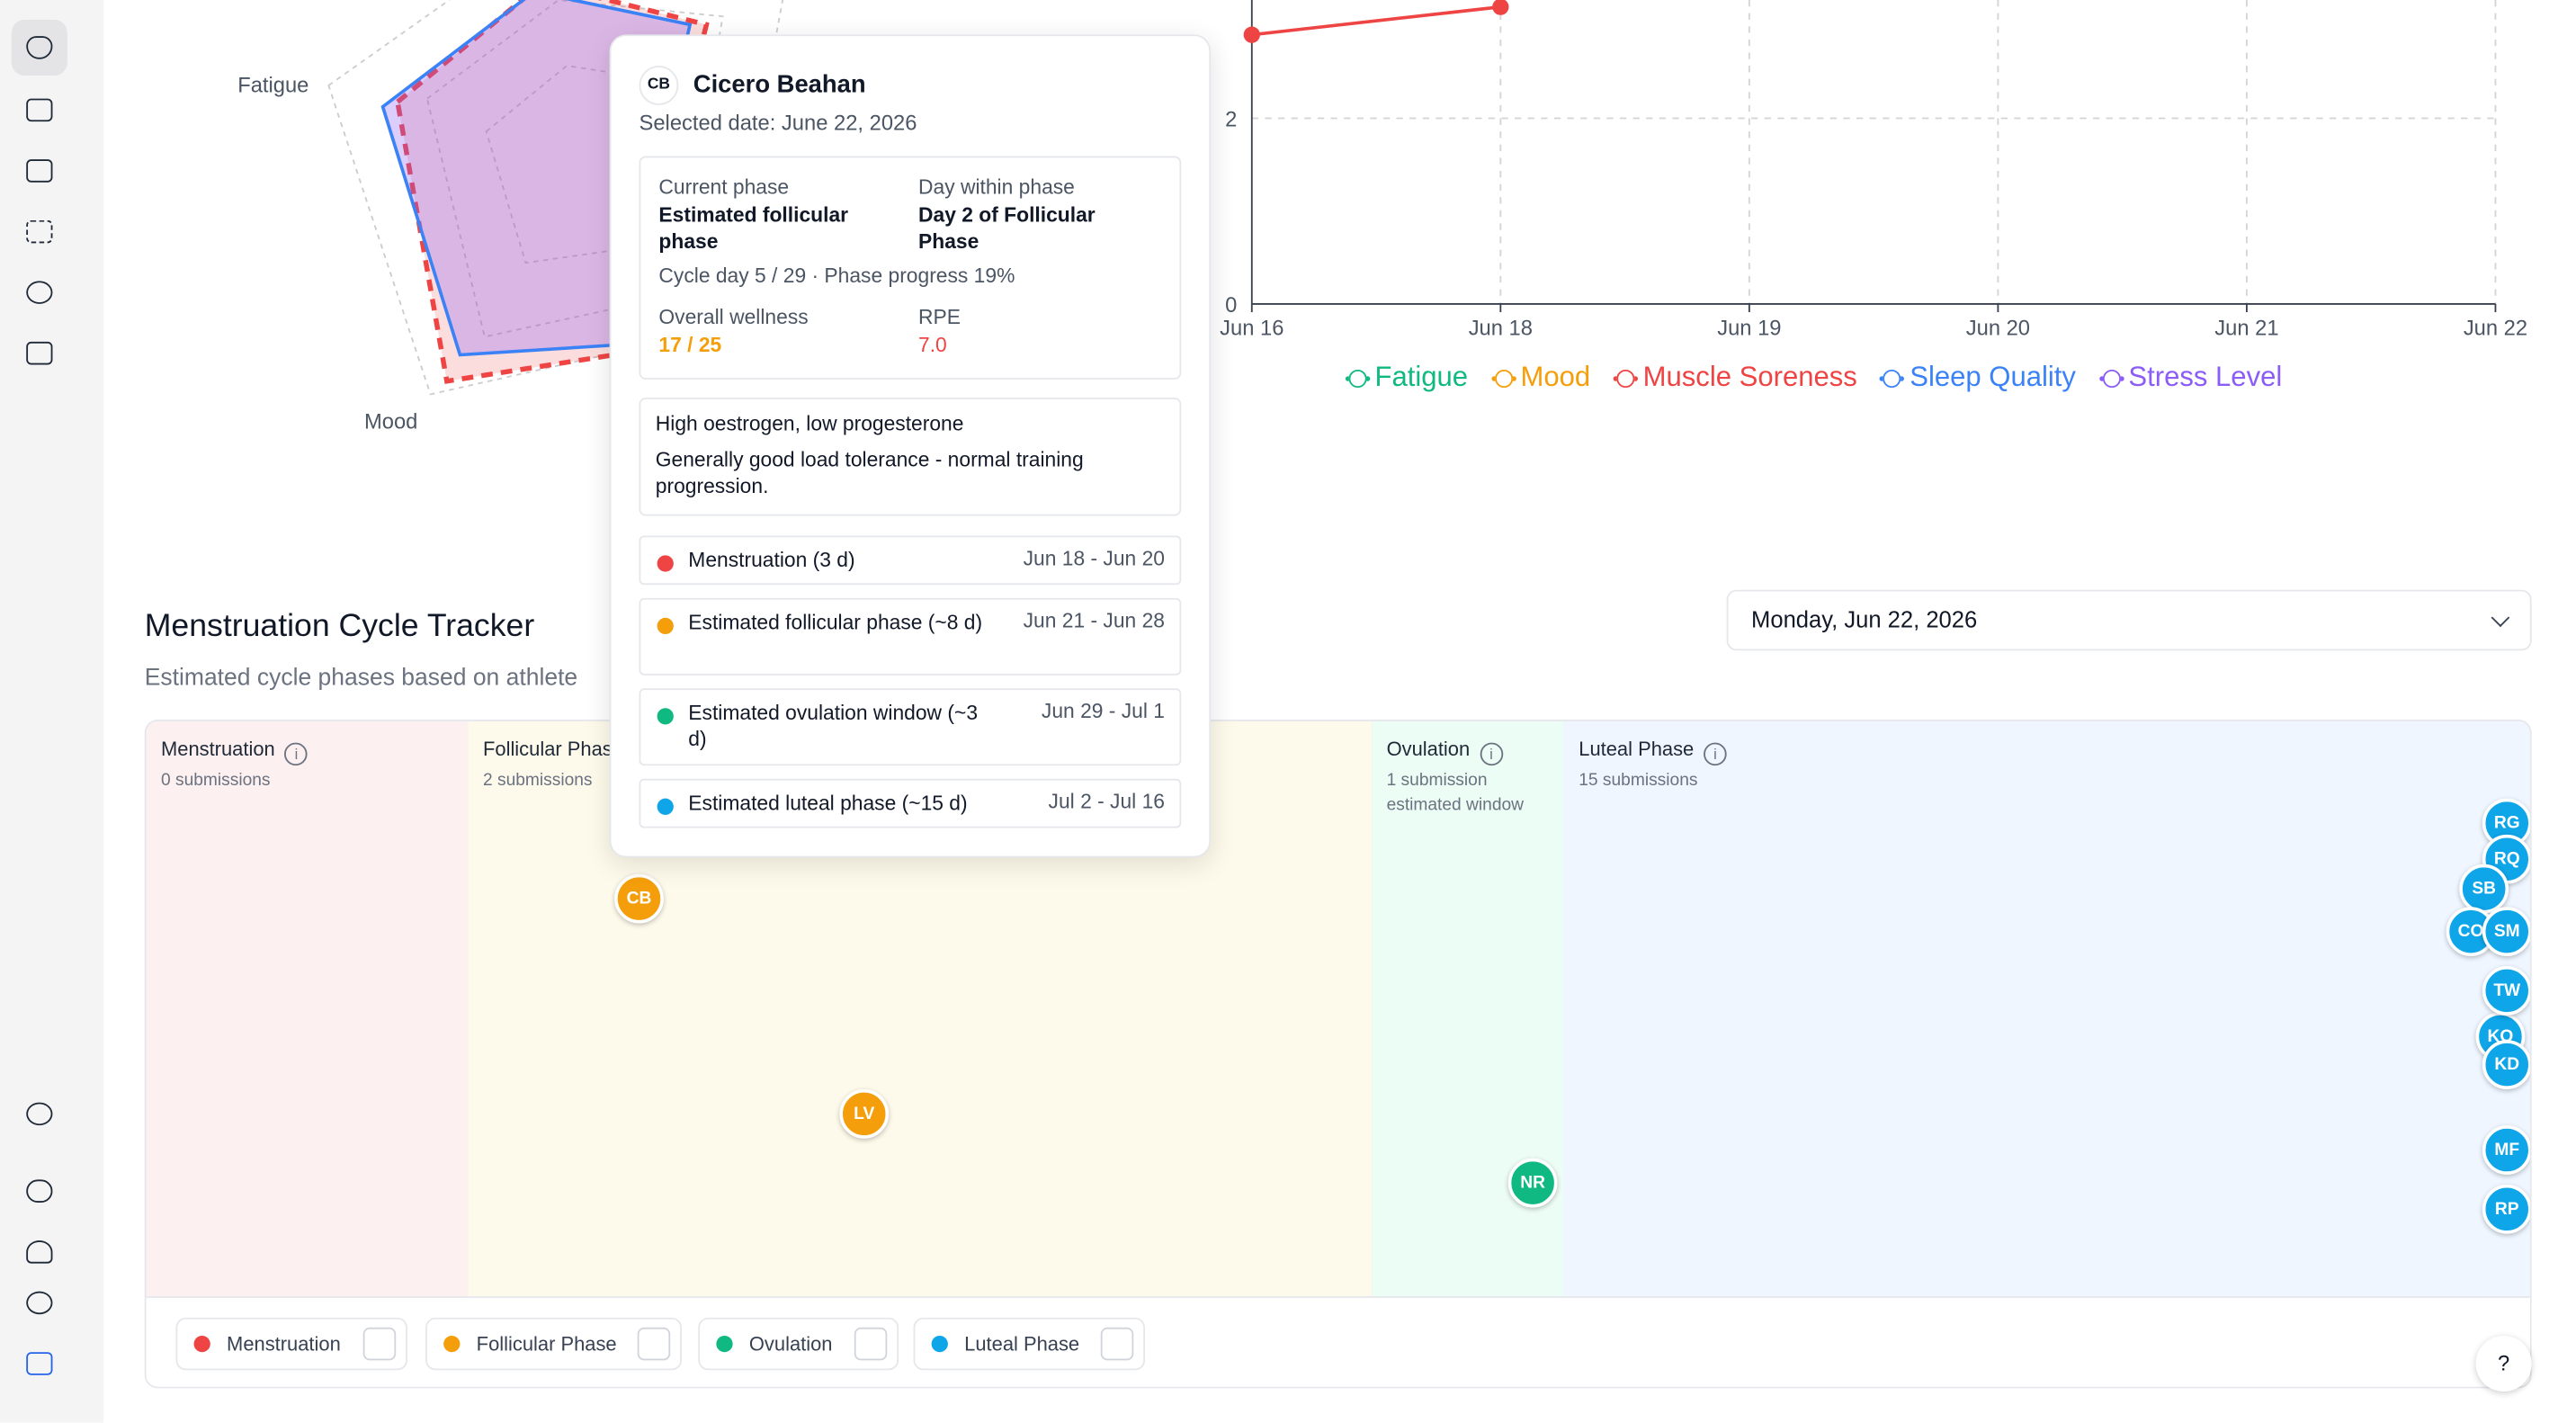 This screenshot has width=2576, height=1423. I want to click on nav-chat, so click(39, 1363).